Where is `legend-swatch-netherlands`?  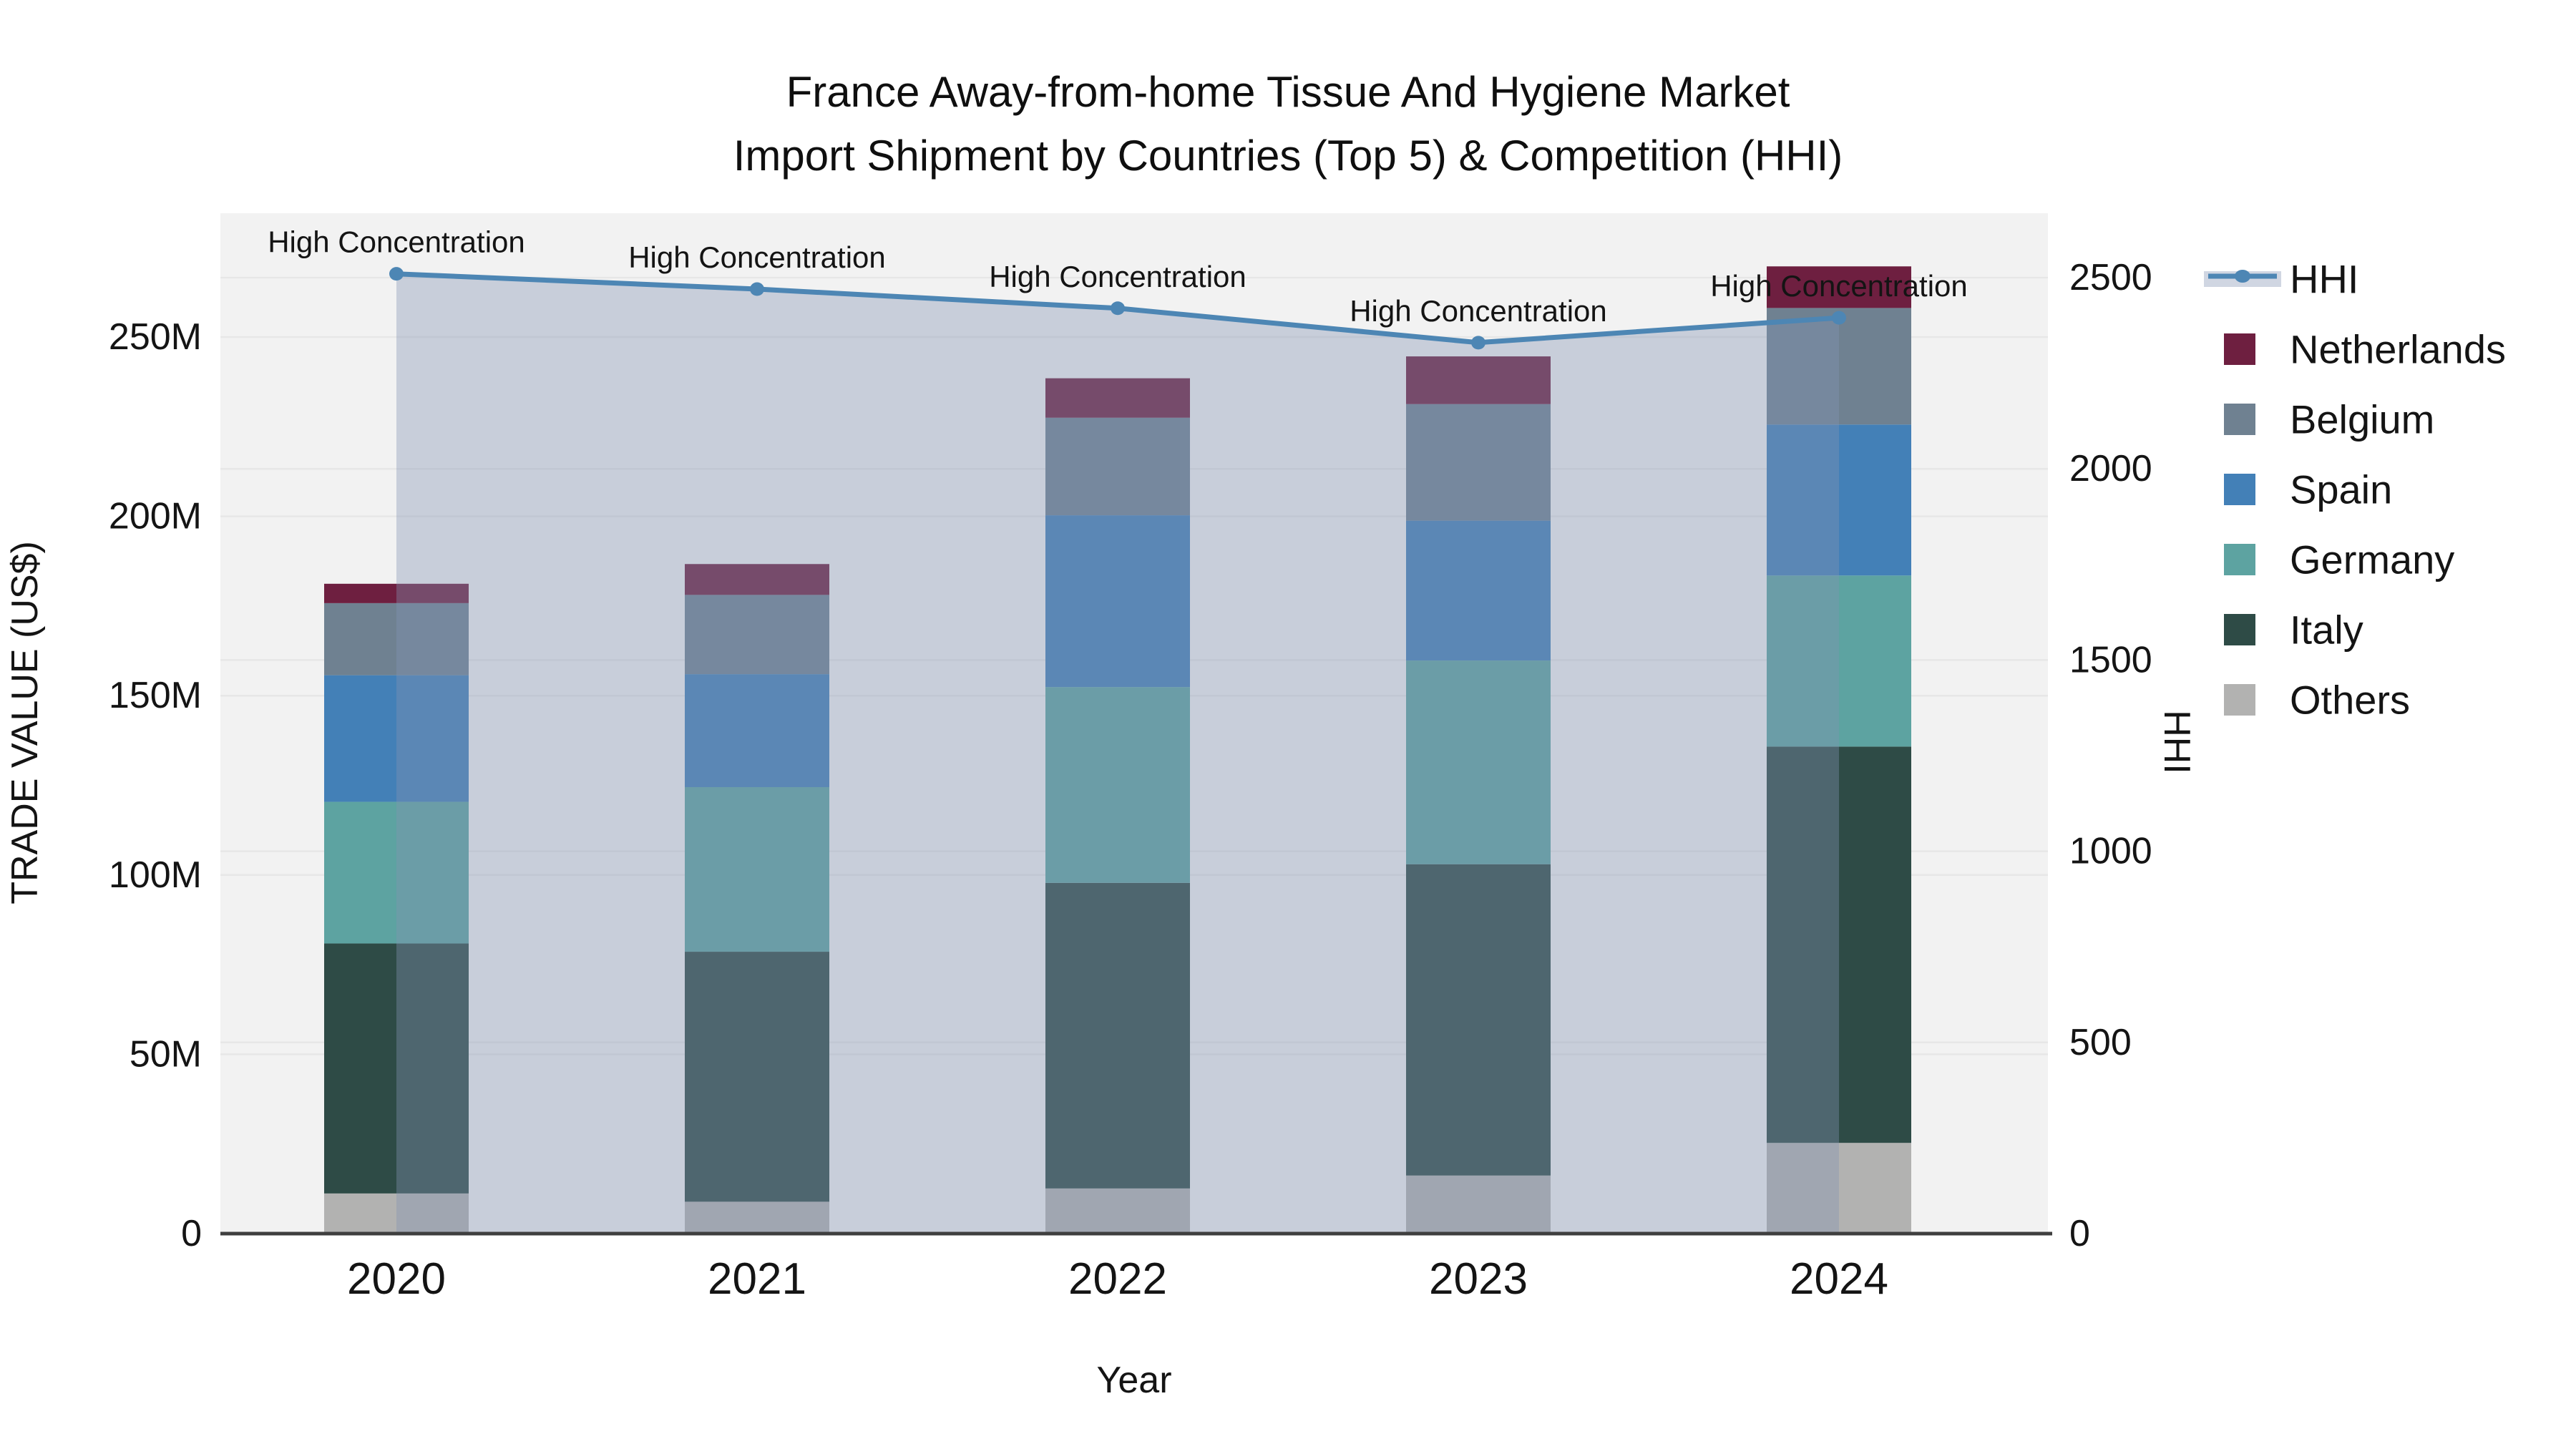 legend-swatch-netherlands is located at coordinates (2239, 349).